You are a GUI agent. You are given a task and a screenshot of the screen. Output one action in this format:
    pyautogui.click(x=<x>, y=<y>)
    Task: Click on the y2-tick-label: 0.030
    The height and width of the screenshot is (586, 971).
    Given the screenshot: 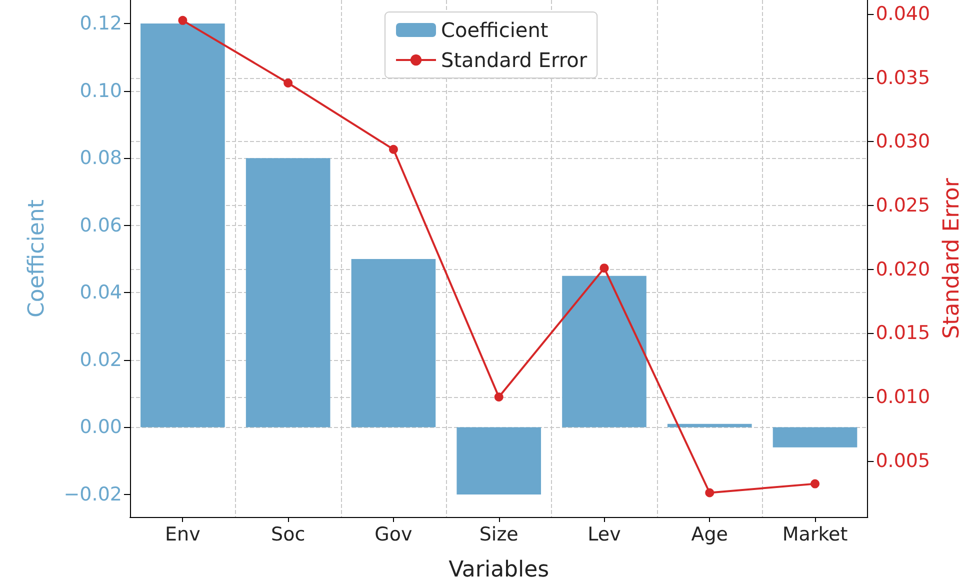 What is the action you would take?
    pyautogui.click(x=903, y=141)
    